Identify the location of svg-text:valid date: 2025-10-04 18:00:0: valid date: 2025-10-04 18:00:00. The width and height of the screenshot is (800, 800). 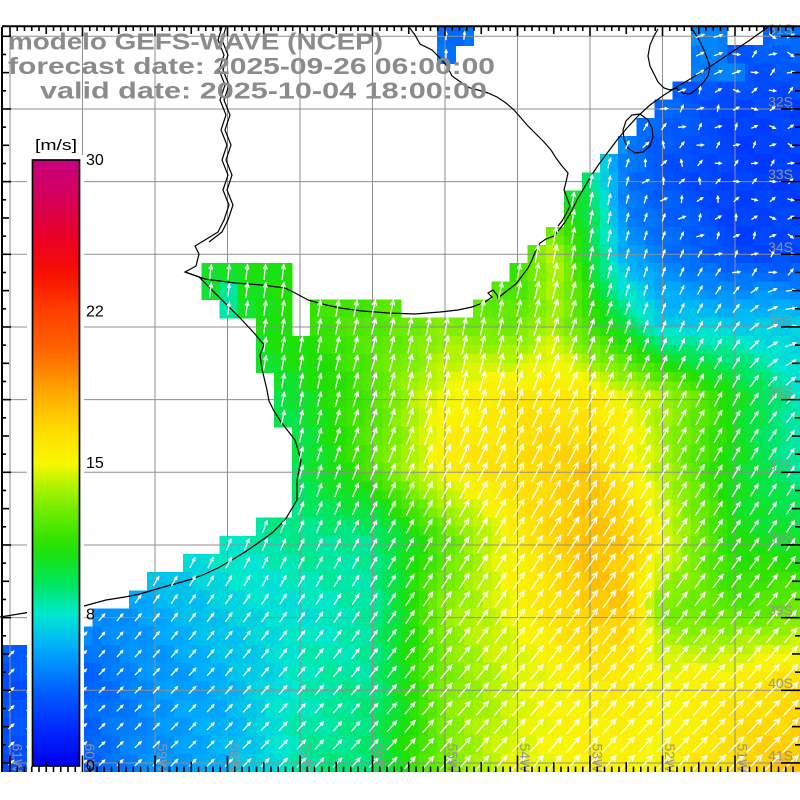
(263, 90).